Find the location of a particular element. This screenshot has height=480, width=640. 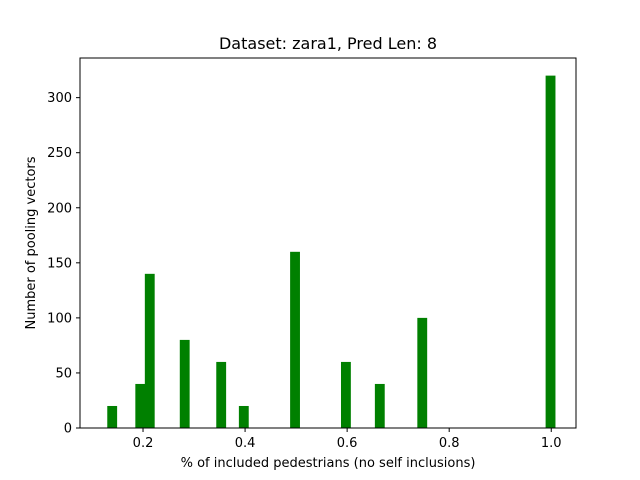

x-axis-ticks: 0.2 0.4 0.6 0.8 1.0 is located at coordinates (347, 439).